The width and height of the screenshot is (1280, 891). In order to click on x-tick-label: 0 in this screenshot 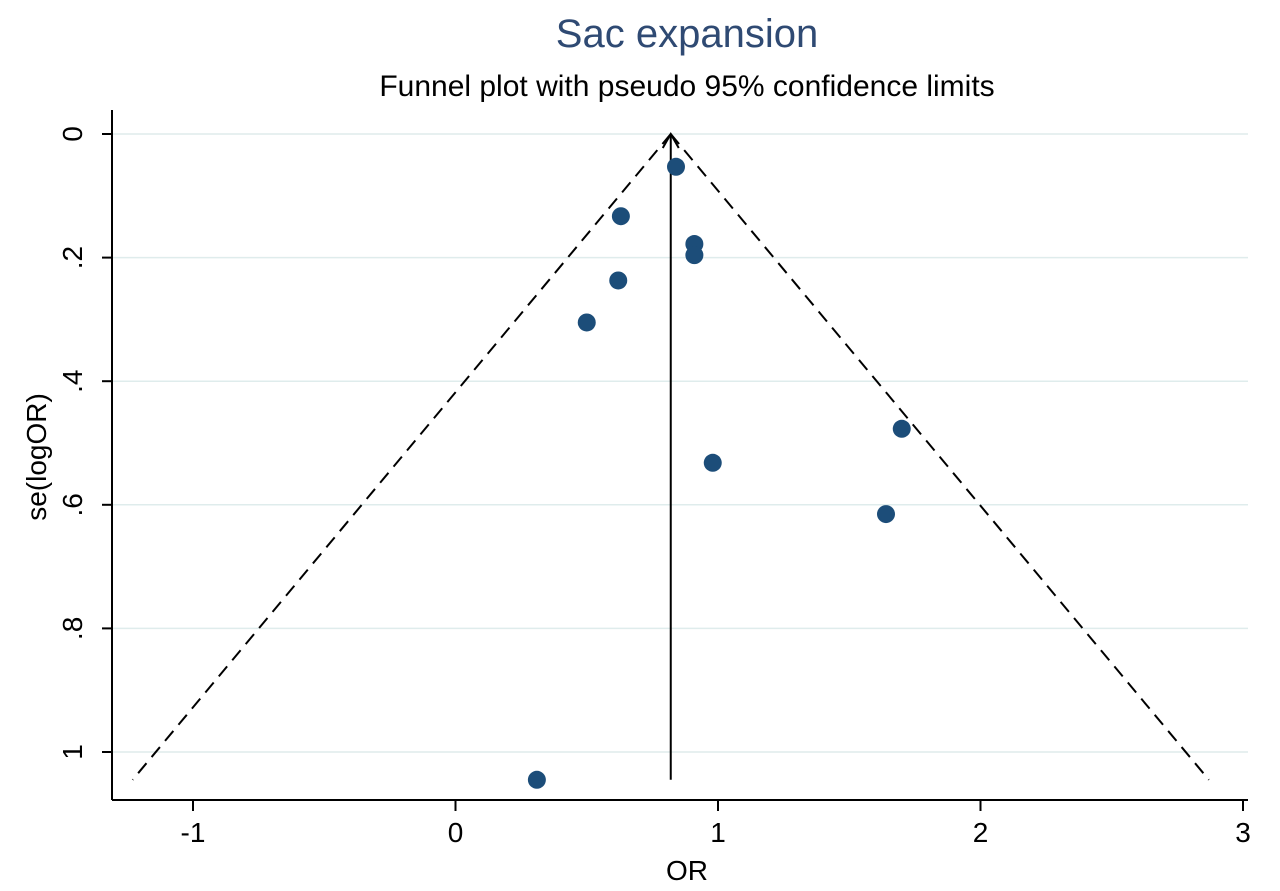, I will do `click(456, 832)`.